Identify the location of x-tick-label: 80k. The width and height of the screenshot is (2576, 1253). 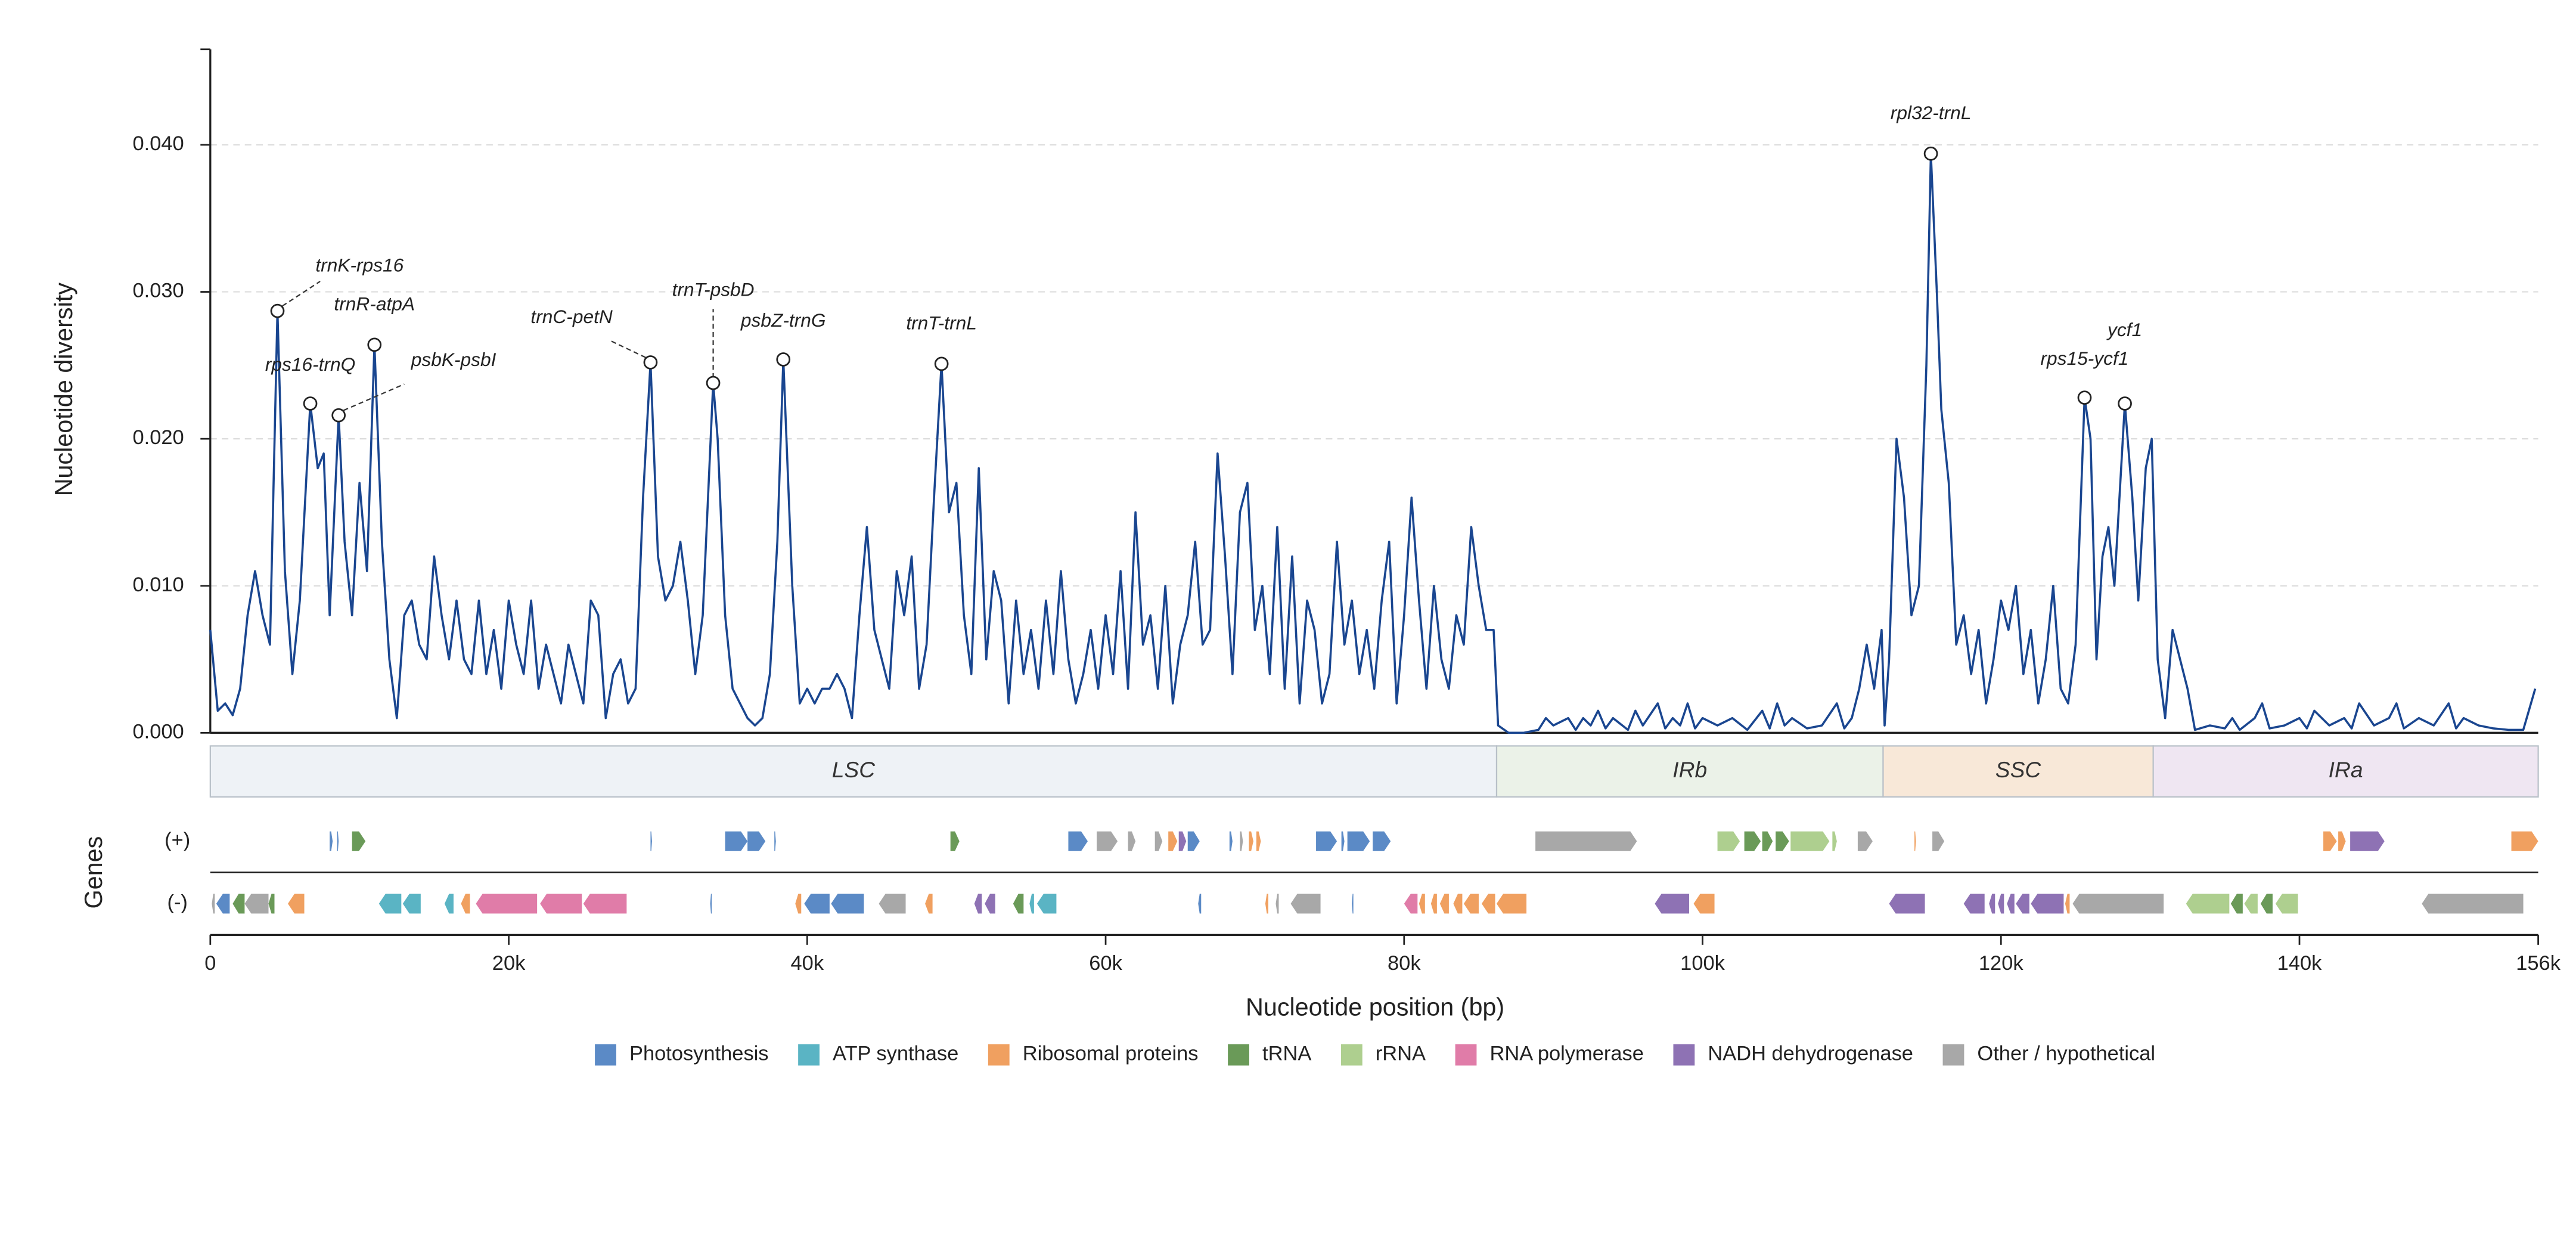
(1405, 963).